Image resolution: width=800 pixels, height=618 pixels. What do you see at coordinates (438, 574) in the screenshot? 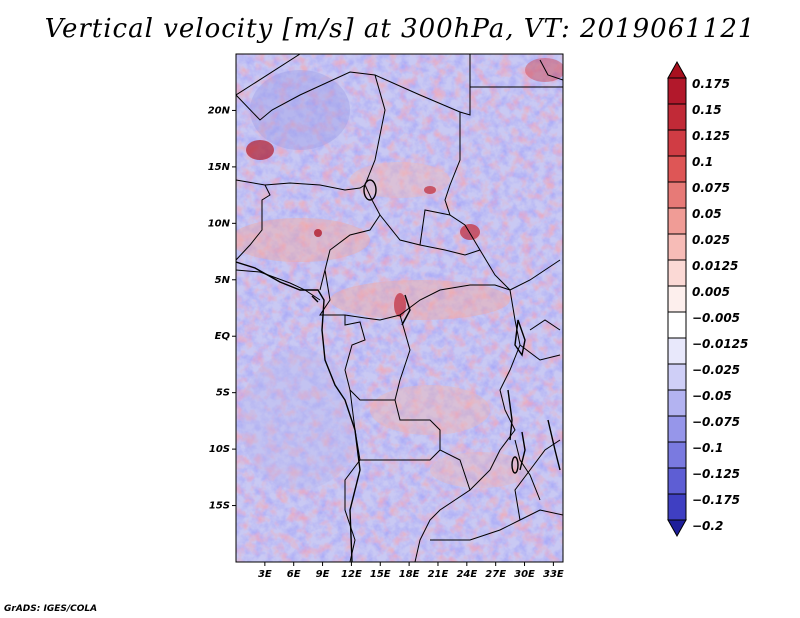
I see `lon-tick-label: 21E` at bounding box center [438, 574].